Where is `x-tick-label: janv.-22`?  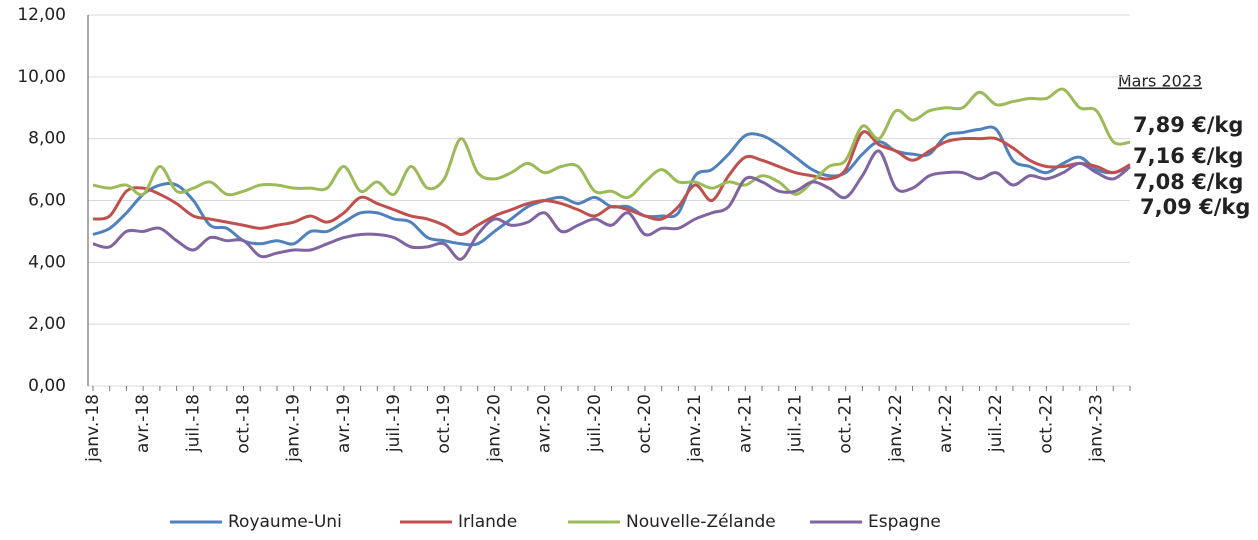
x-tick-label: janv.-22 is located at coordinates (896, 428).